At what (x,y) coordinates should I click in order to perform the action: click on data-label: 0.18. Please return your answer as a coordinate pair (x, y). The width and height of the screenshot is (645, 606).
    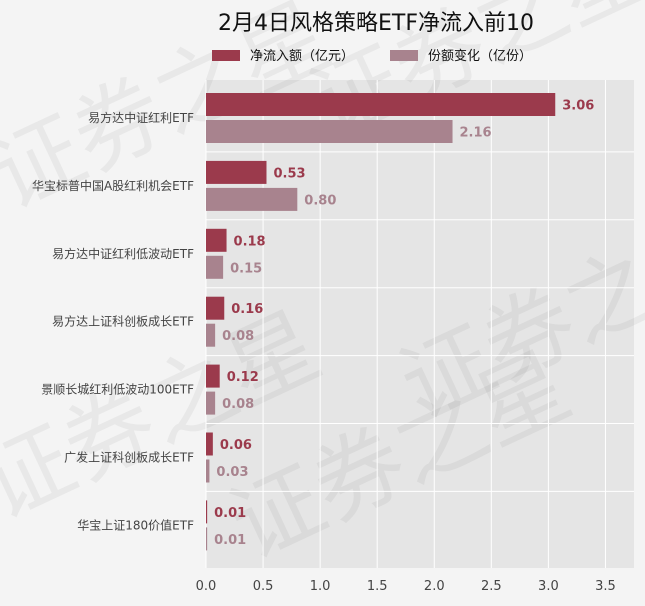
    Looking at the image, I should click on (250, 241).